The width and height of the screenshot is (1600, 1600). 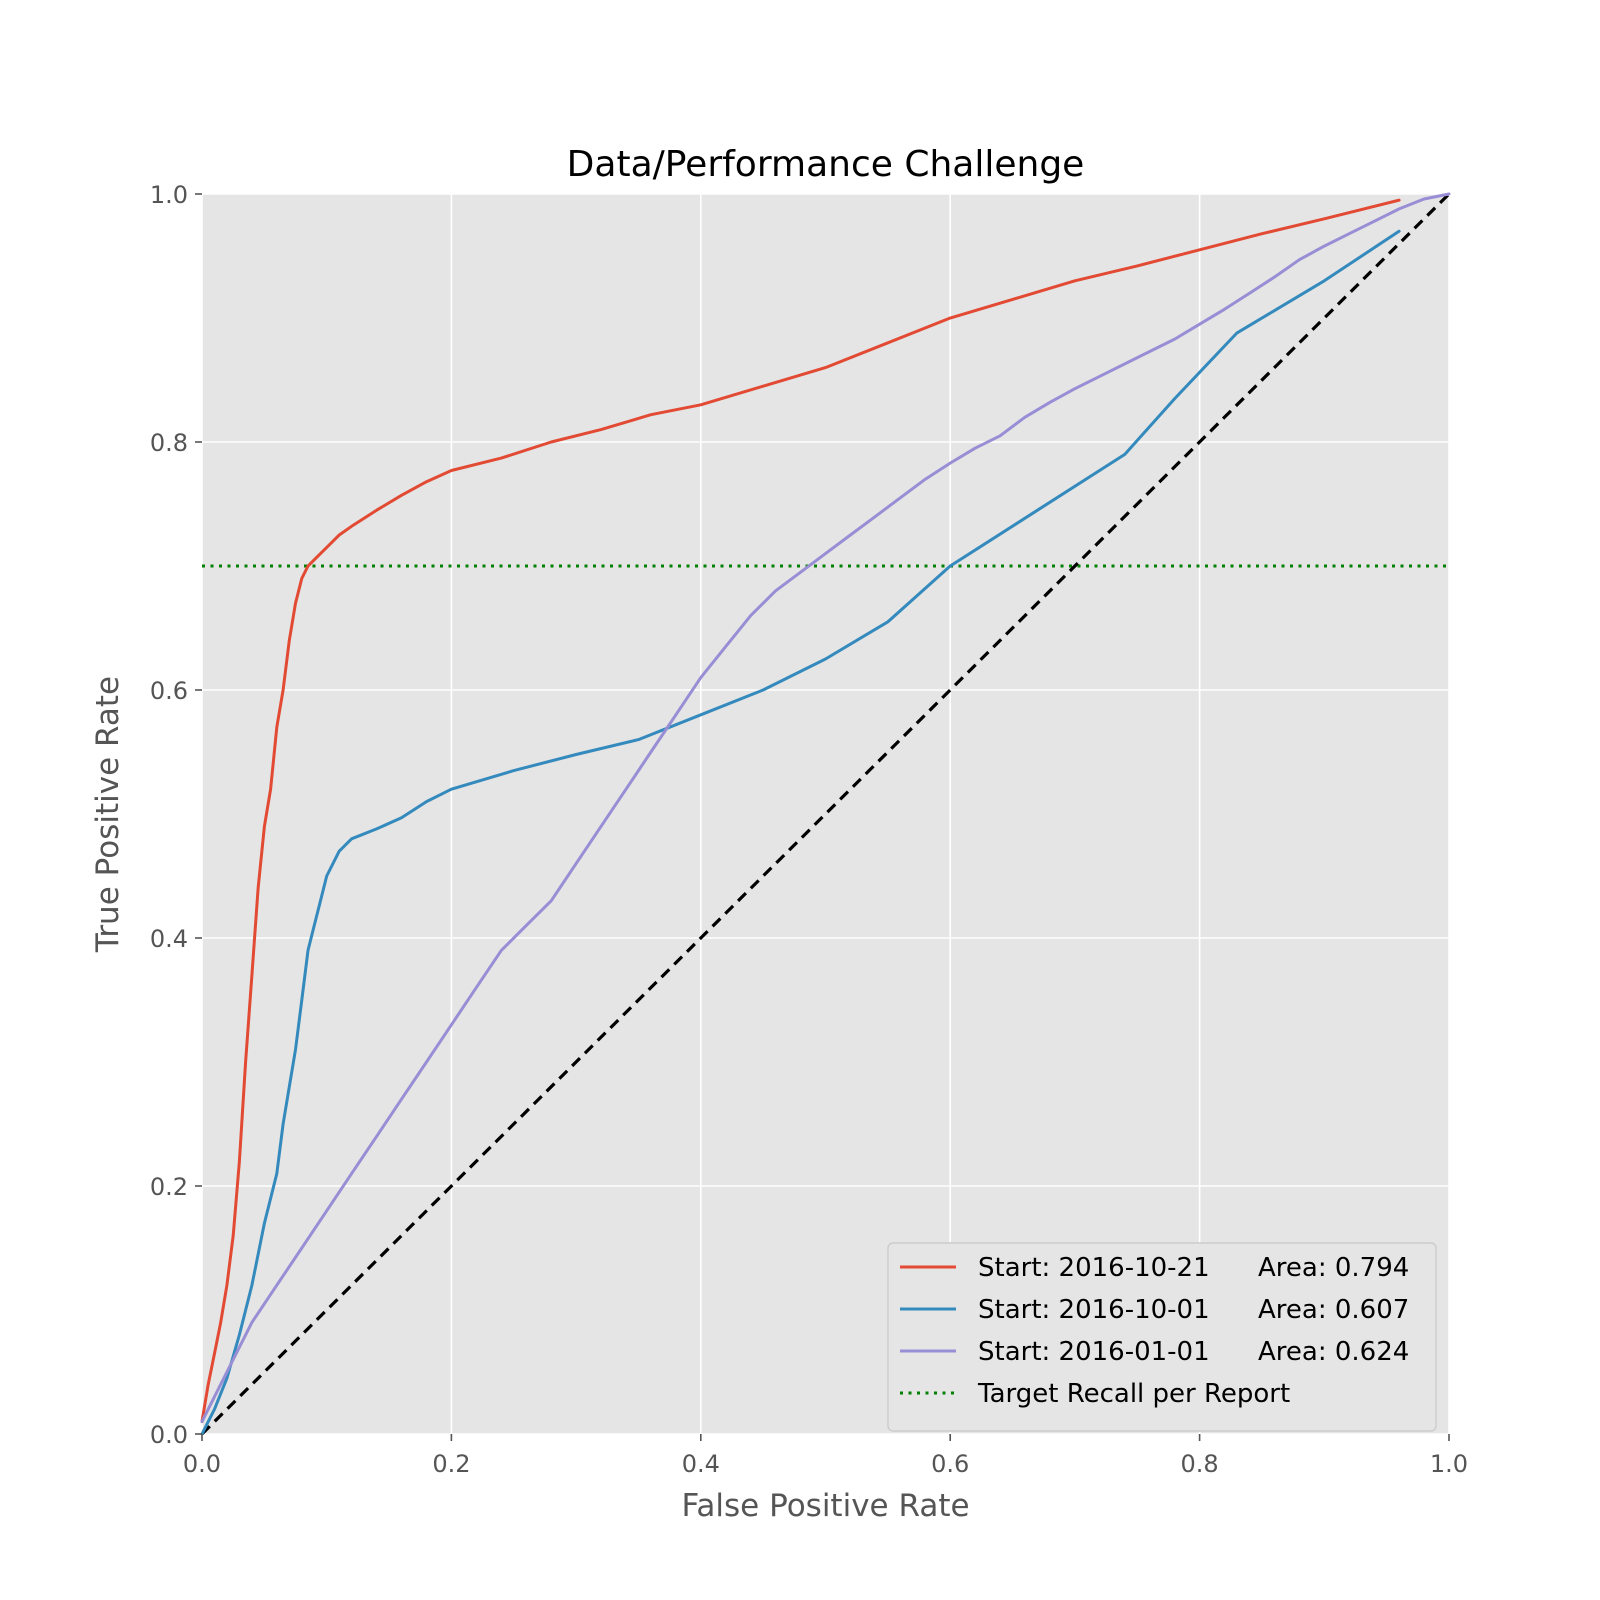 I want to click on legend-label: Start: 2016-10-21, so click(x=1094, y=1268).